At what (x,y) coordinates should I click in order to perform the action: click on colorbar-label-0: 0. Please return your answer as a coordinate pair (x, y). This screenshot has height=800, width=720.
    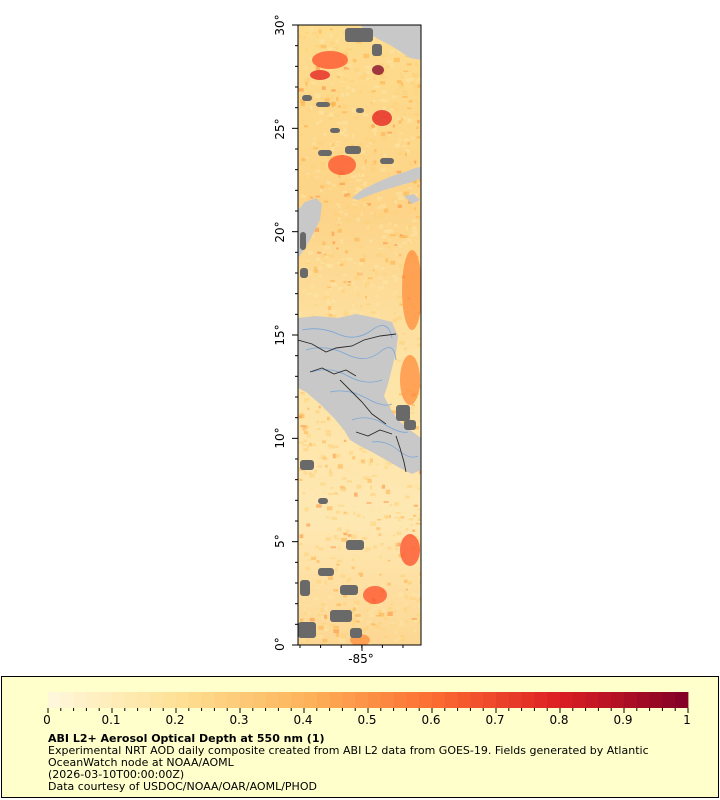
    Looking at the image, I should click on (47, 720).